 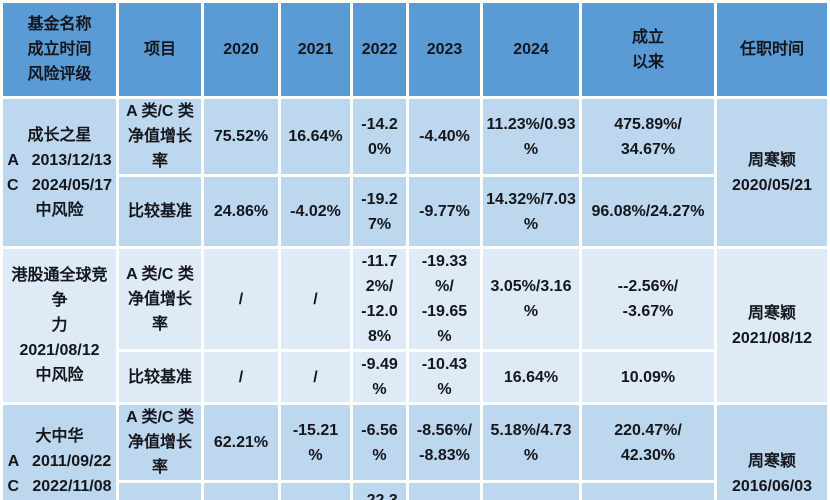 I want to click on value-2023-cell: -9.77%, so click(x=444, y=211).